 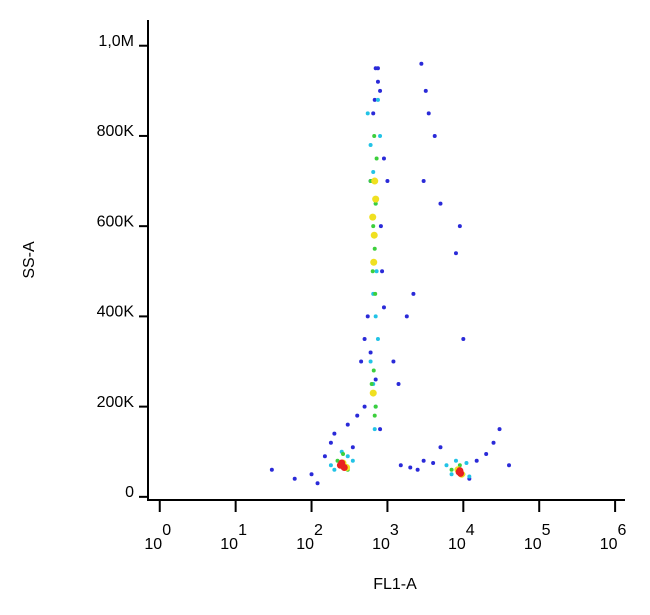 I want to click on y-tick-label: 600K, so click(x=116, y=221).